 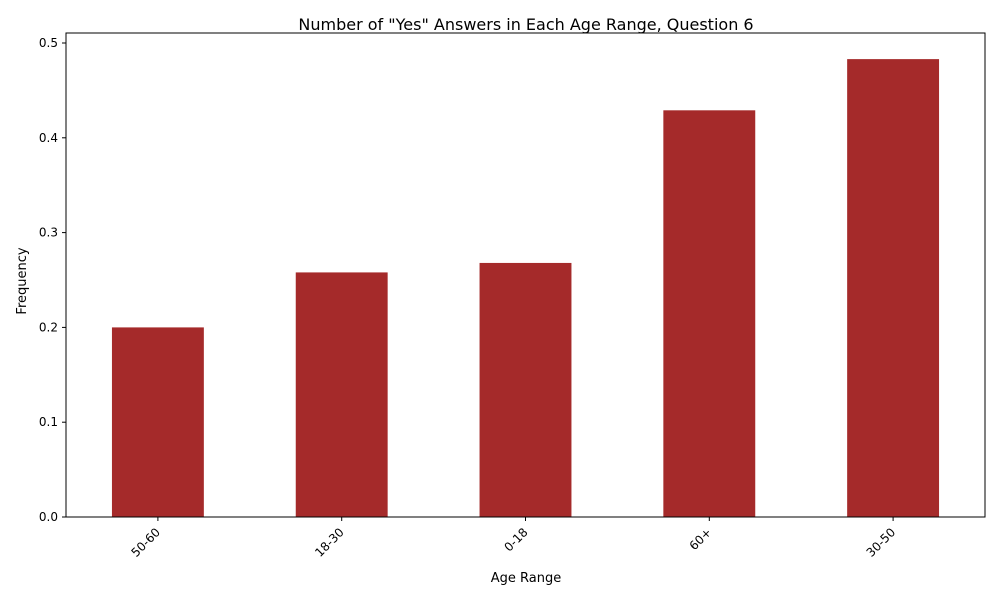 What do you see at coordinates (709, 314) in the screenshot?
I see `bar-60+` at bounding box center [709, 314].